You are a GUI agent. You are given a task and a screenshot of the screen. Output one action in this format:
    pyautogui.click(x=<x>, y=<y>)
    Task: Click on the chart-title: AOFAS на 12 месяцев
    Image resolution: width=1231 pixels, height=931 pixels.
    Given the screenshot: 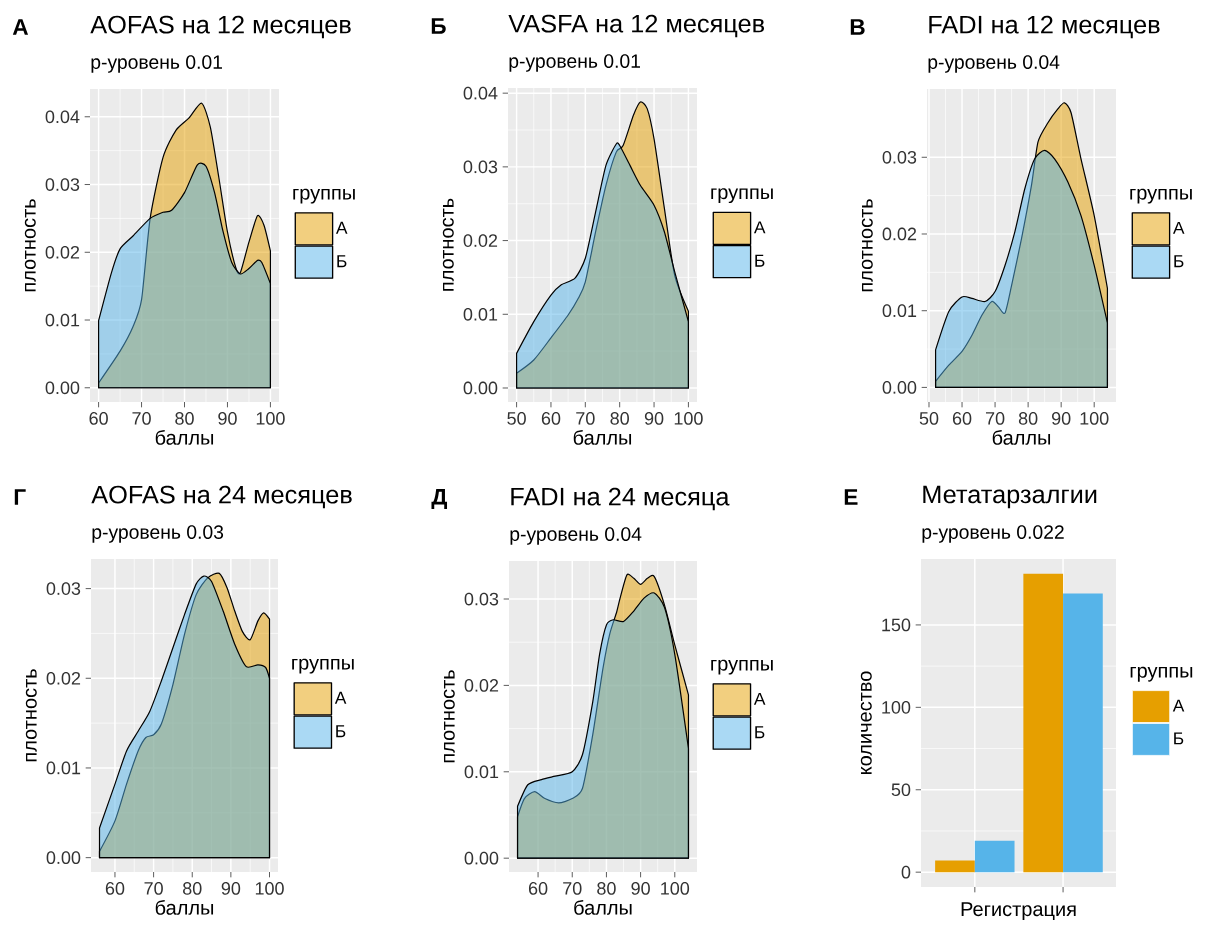 What is the action you would take?
    pyautogui.click(x=220, y=27)
    